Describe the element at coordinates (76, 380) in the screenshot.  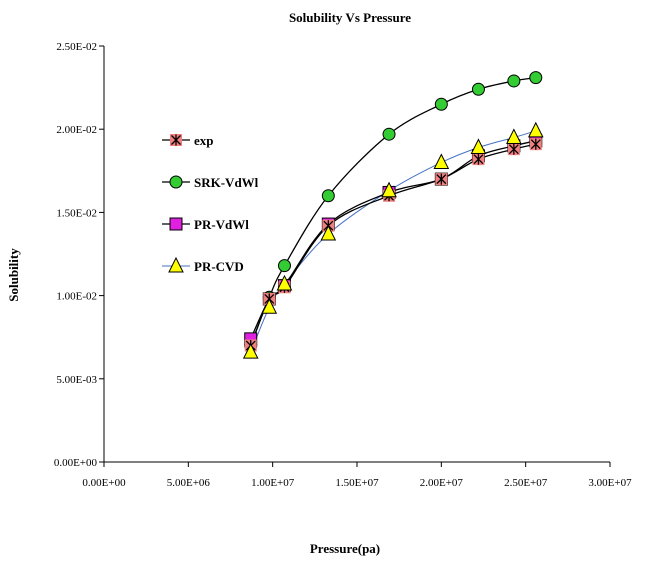
I see `y-tick-label: 5.00E-03` at that location.